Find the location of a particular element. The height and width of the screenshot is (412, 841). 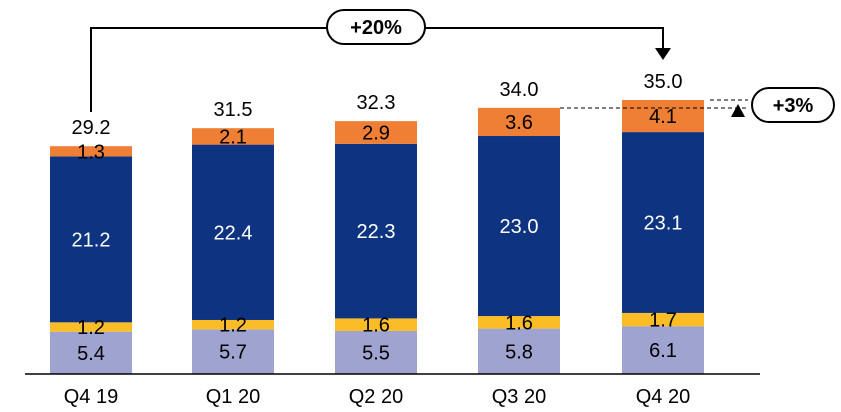

segment-value-label: 2.1 is located at coordinates (233, 137).